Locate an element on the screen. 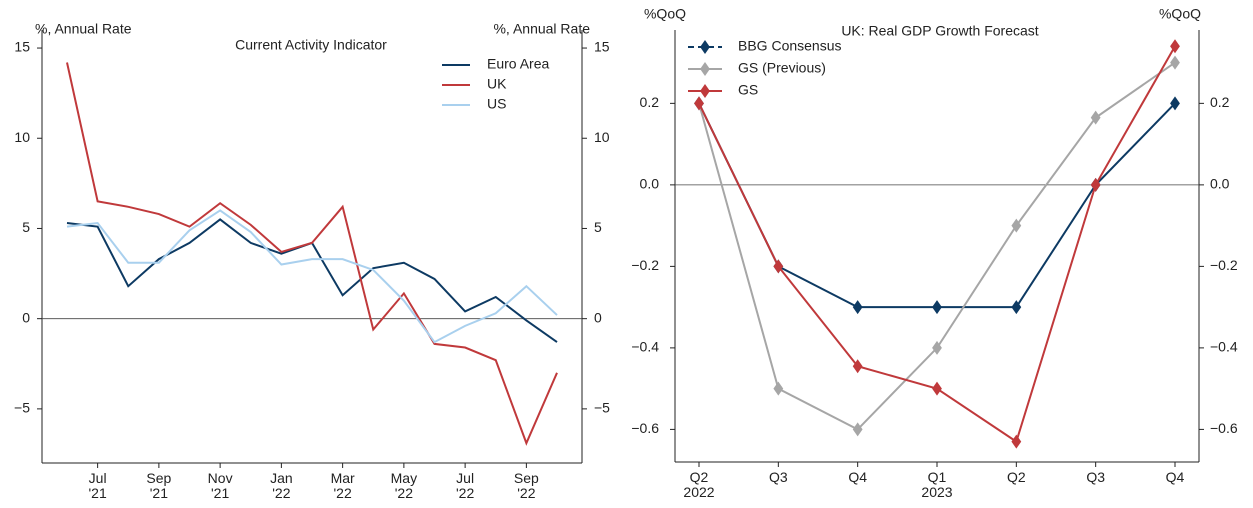  x-tick-label: Jul '21 is located at coordinates (97, 485).